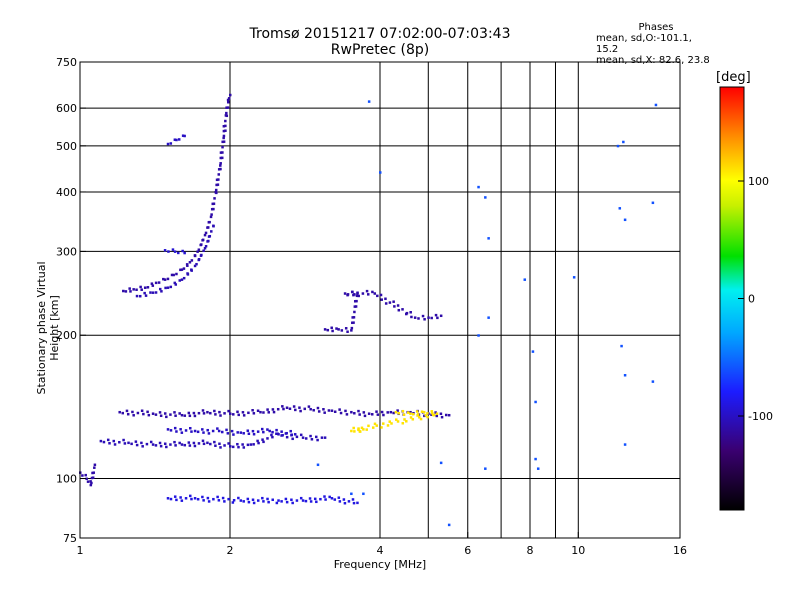  Describe the element at coordinates (380, 34) in the screenshot. I see `title-line-1: Tromsø 20151217 07:02:00-07:03:43` at that location.